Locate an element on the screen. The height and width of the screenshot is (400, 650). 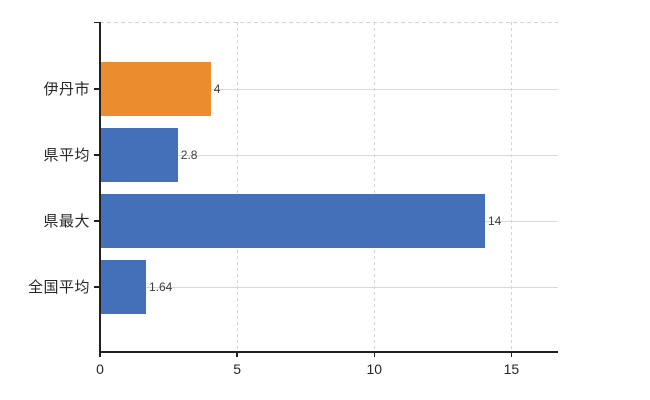
x-axis-tick-label: 15 is located at coordinates (511, 369).